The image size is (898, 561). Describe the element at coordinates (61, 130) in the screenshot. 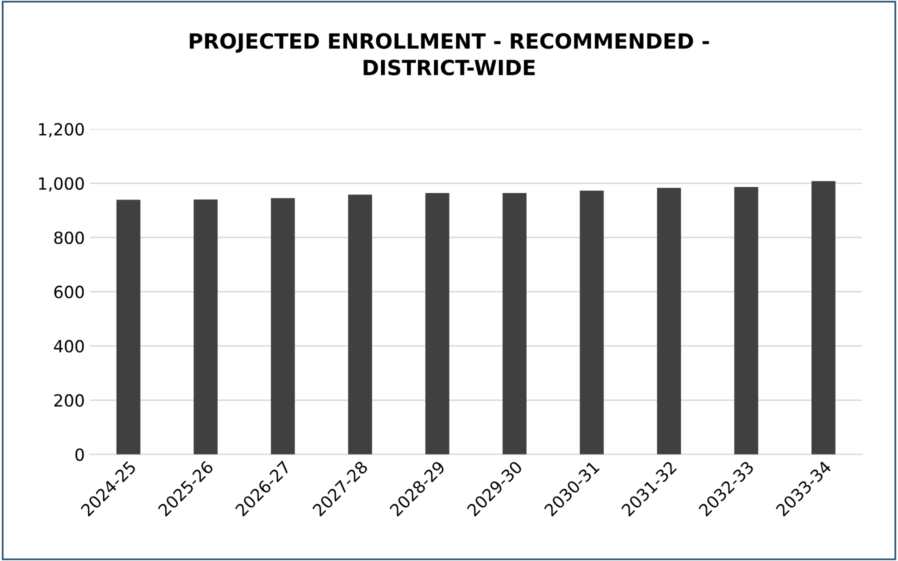

I see `y-tick-label: 1,200` at that location.